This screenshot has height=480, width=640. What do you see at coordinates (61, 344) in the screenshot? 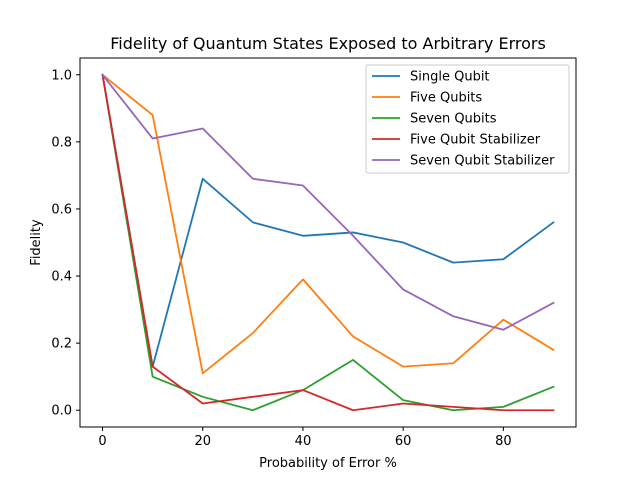
I see `y-tick-label: 0.2` at bounding box center [61, 344].